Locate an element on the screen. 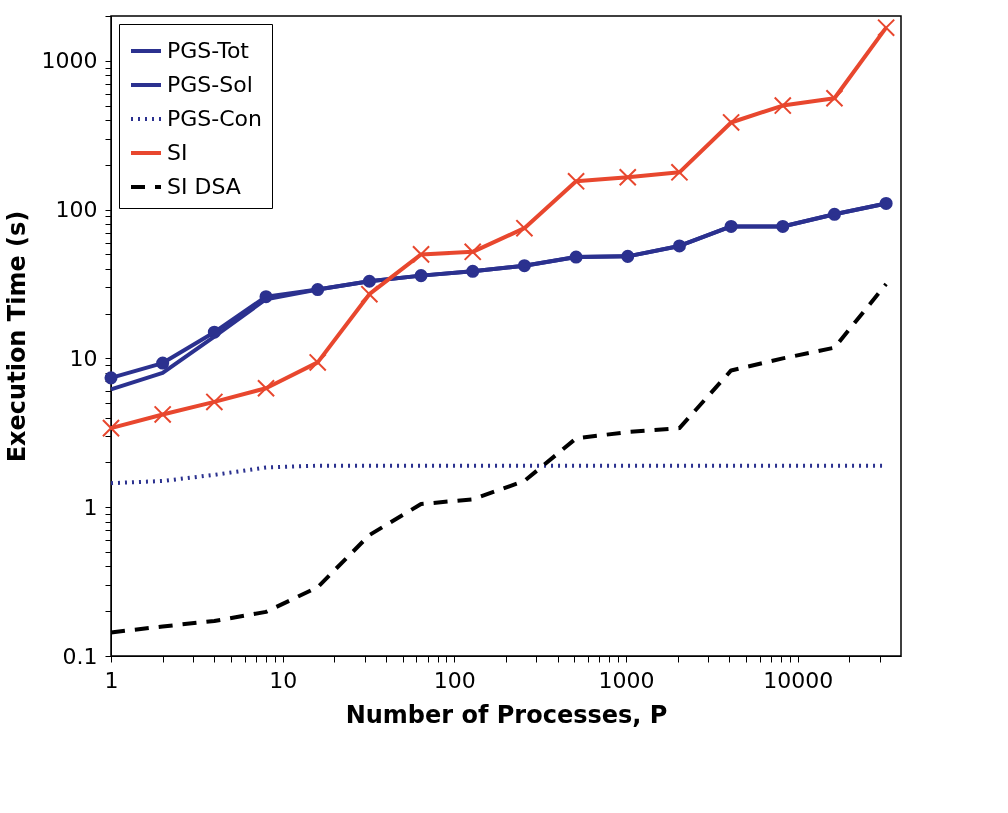 The image size is (1008, 813). x-axis-title: Number of Processes, P is located at coordinates (506, 714).